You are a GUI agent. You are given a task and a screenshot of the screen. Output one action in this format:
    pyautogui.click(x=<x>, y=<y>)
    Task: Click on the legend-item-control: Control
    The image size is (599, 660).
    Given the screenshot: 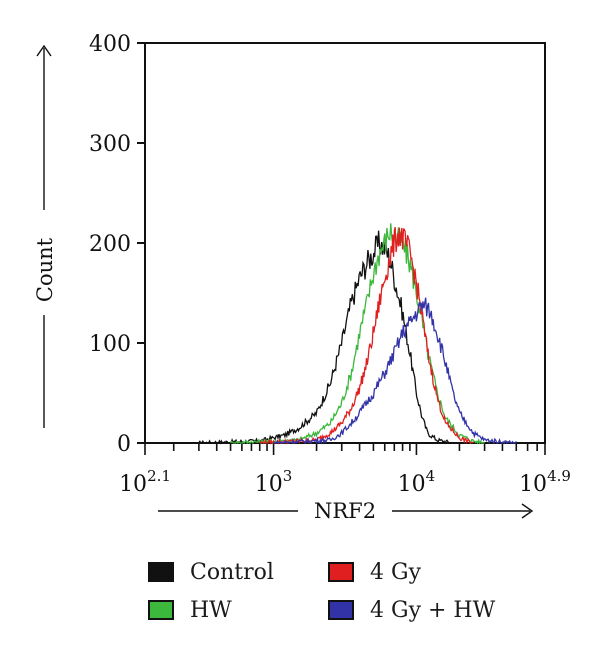 What is the action you would take?
    pyautogui.click(x=211, y=572)
    